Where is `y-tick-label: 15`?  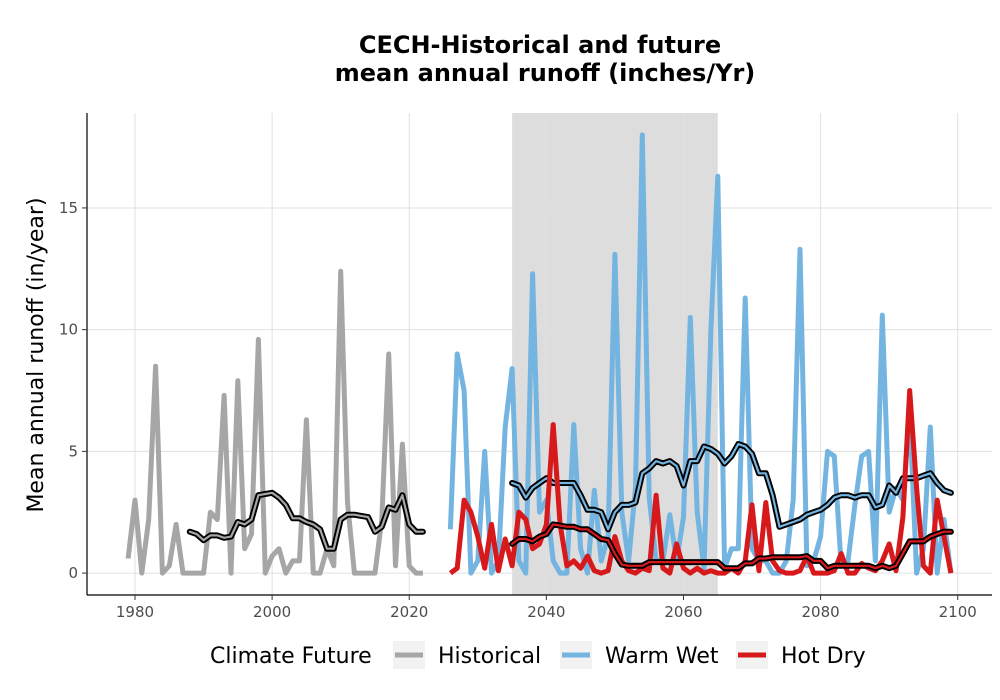
y-tick-label: 15 is located at coordinates (68, 208).